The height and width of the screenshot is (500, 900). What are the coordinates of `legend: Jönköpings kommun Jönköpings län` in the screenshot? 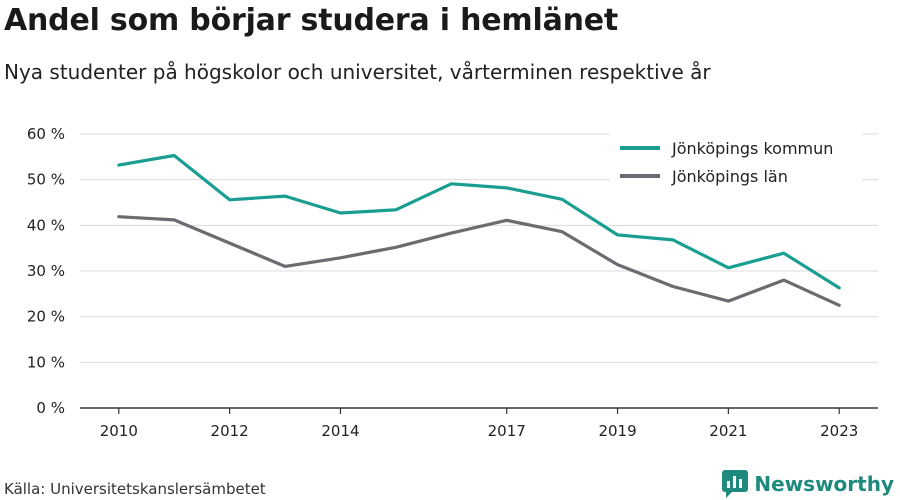 It's located at (736, 160).